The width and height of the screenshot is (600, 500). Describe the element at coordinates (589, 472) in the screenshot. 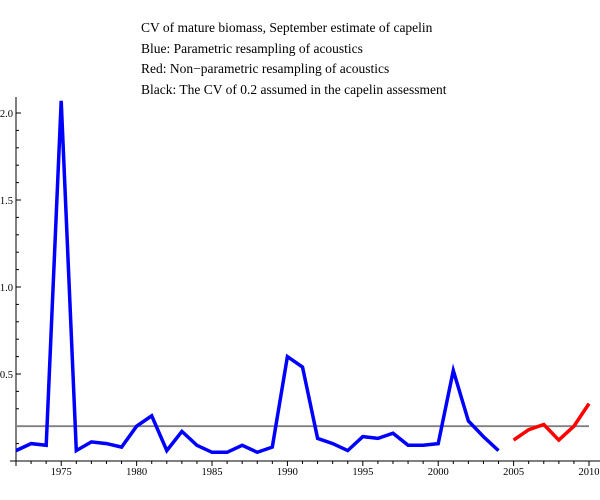

I see `x-tick-label: 2010` at that location.